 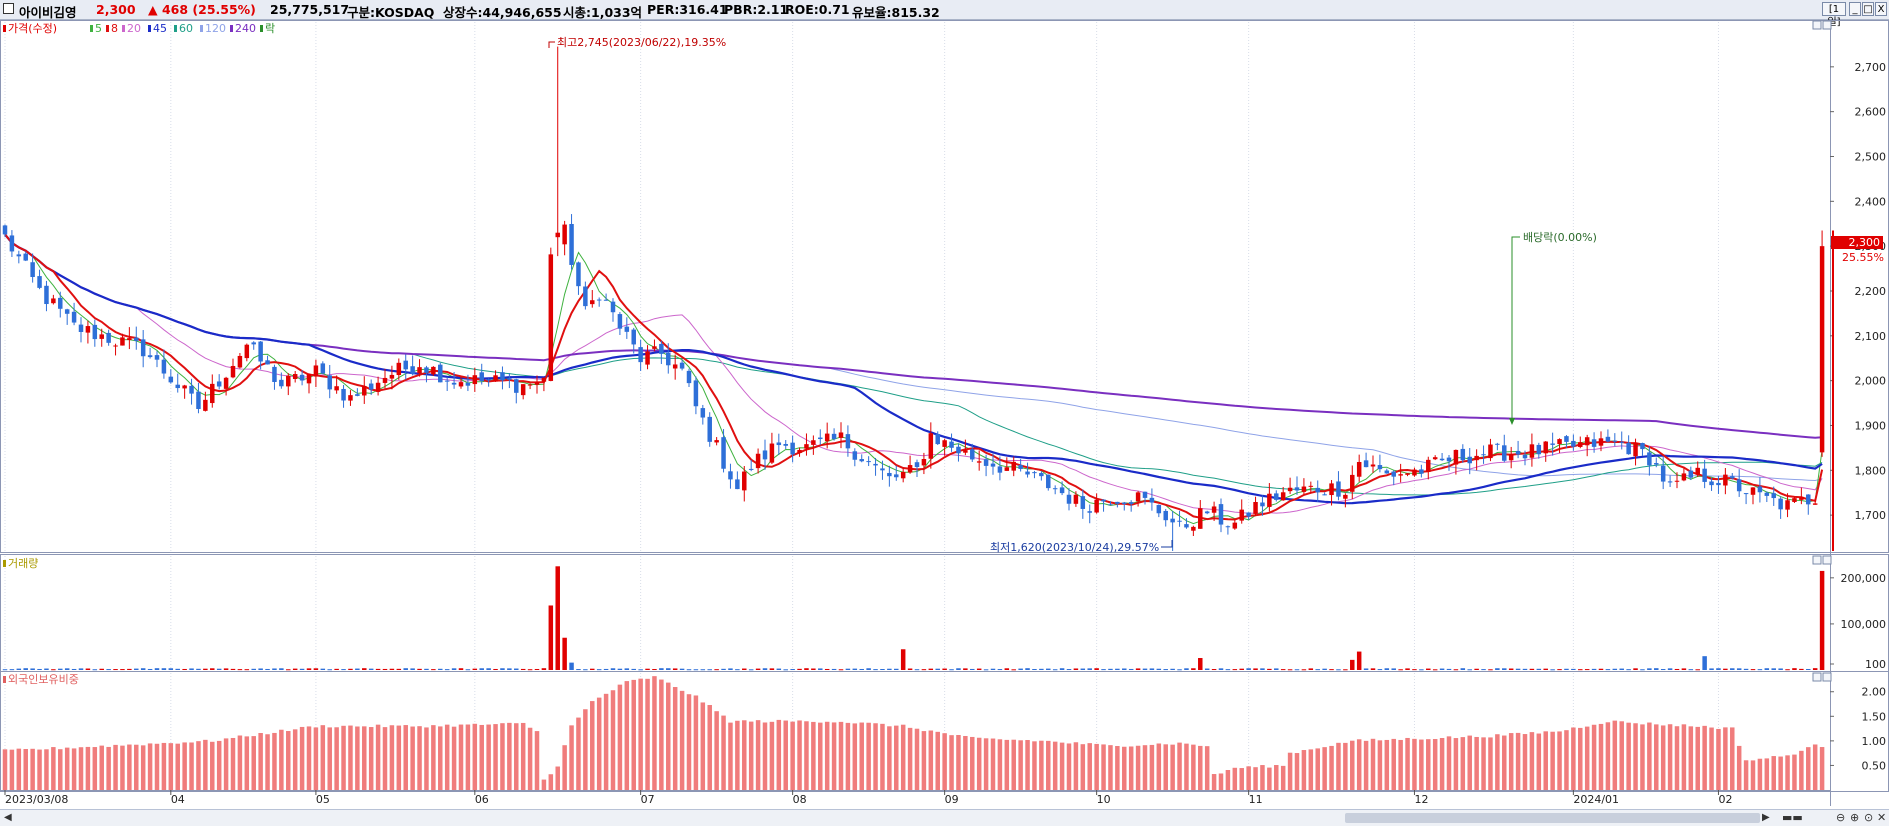 I want to click on stock-name: 아이비김영, so click(x=48, y=12).